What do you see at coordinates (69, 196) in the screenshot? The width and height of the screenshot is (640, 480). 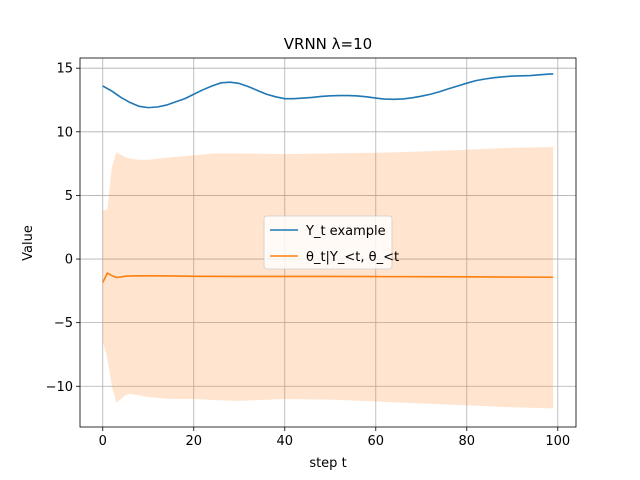 I see `y-tick-label: 5` at bounding box center [69, 196].